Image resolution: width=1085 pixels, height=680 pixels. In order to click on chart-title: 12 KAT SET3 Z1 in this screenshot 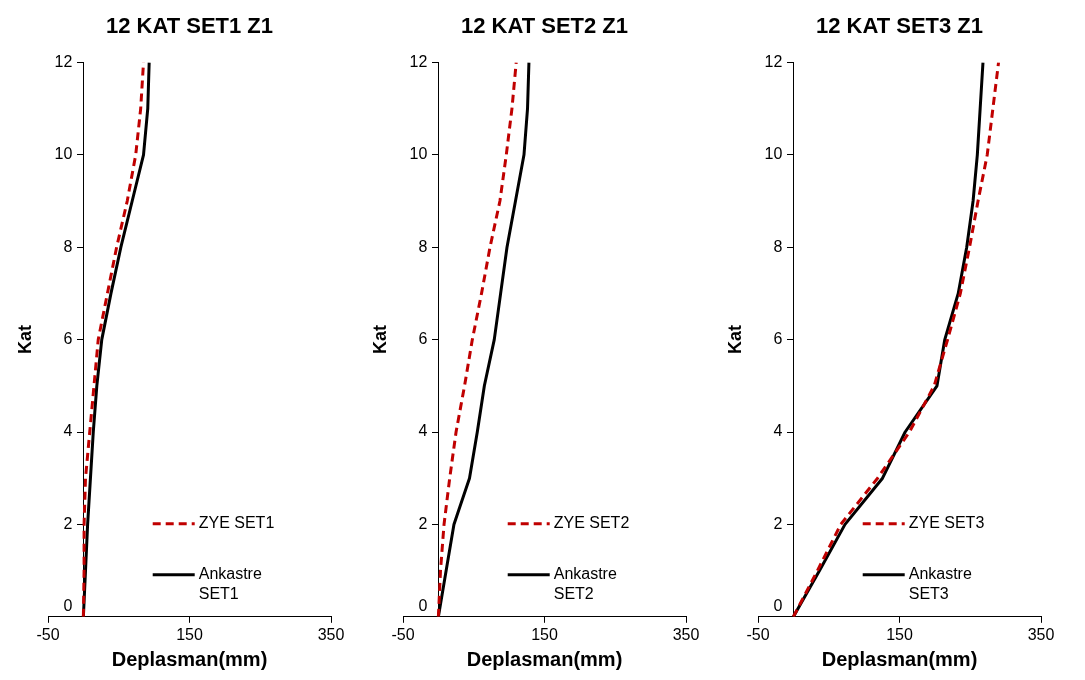, I will do `click(899, 26)`.